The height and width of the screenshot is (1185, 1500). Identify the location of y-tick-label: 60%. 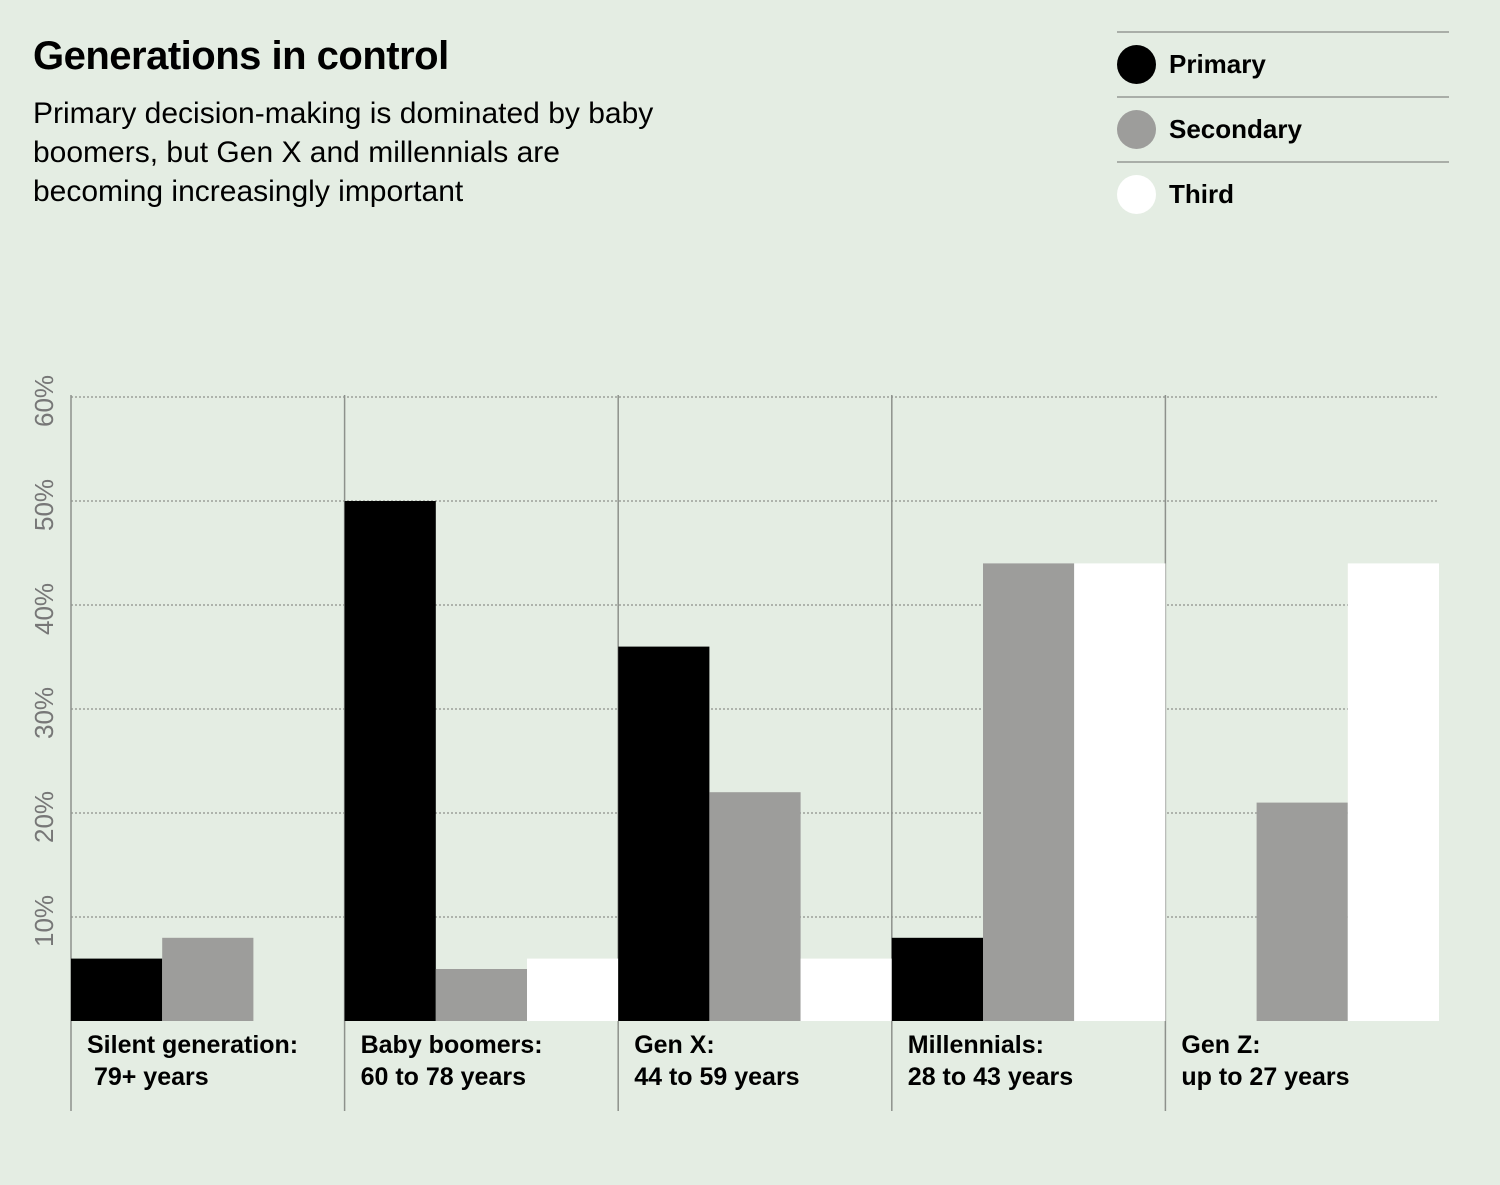
(44, 401).